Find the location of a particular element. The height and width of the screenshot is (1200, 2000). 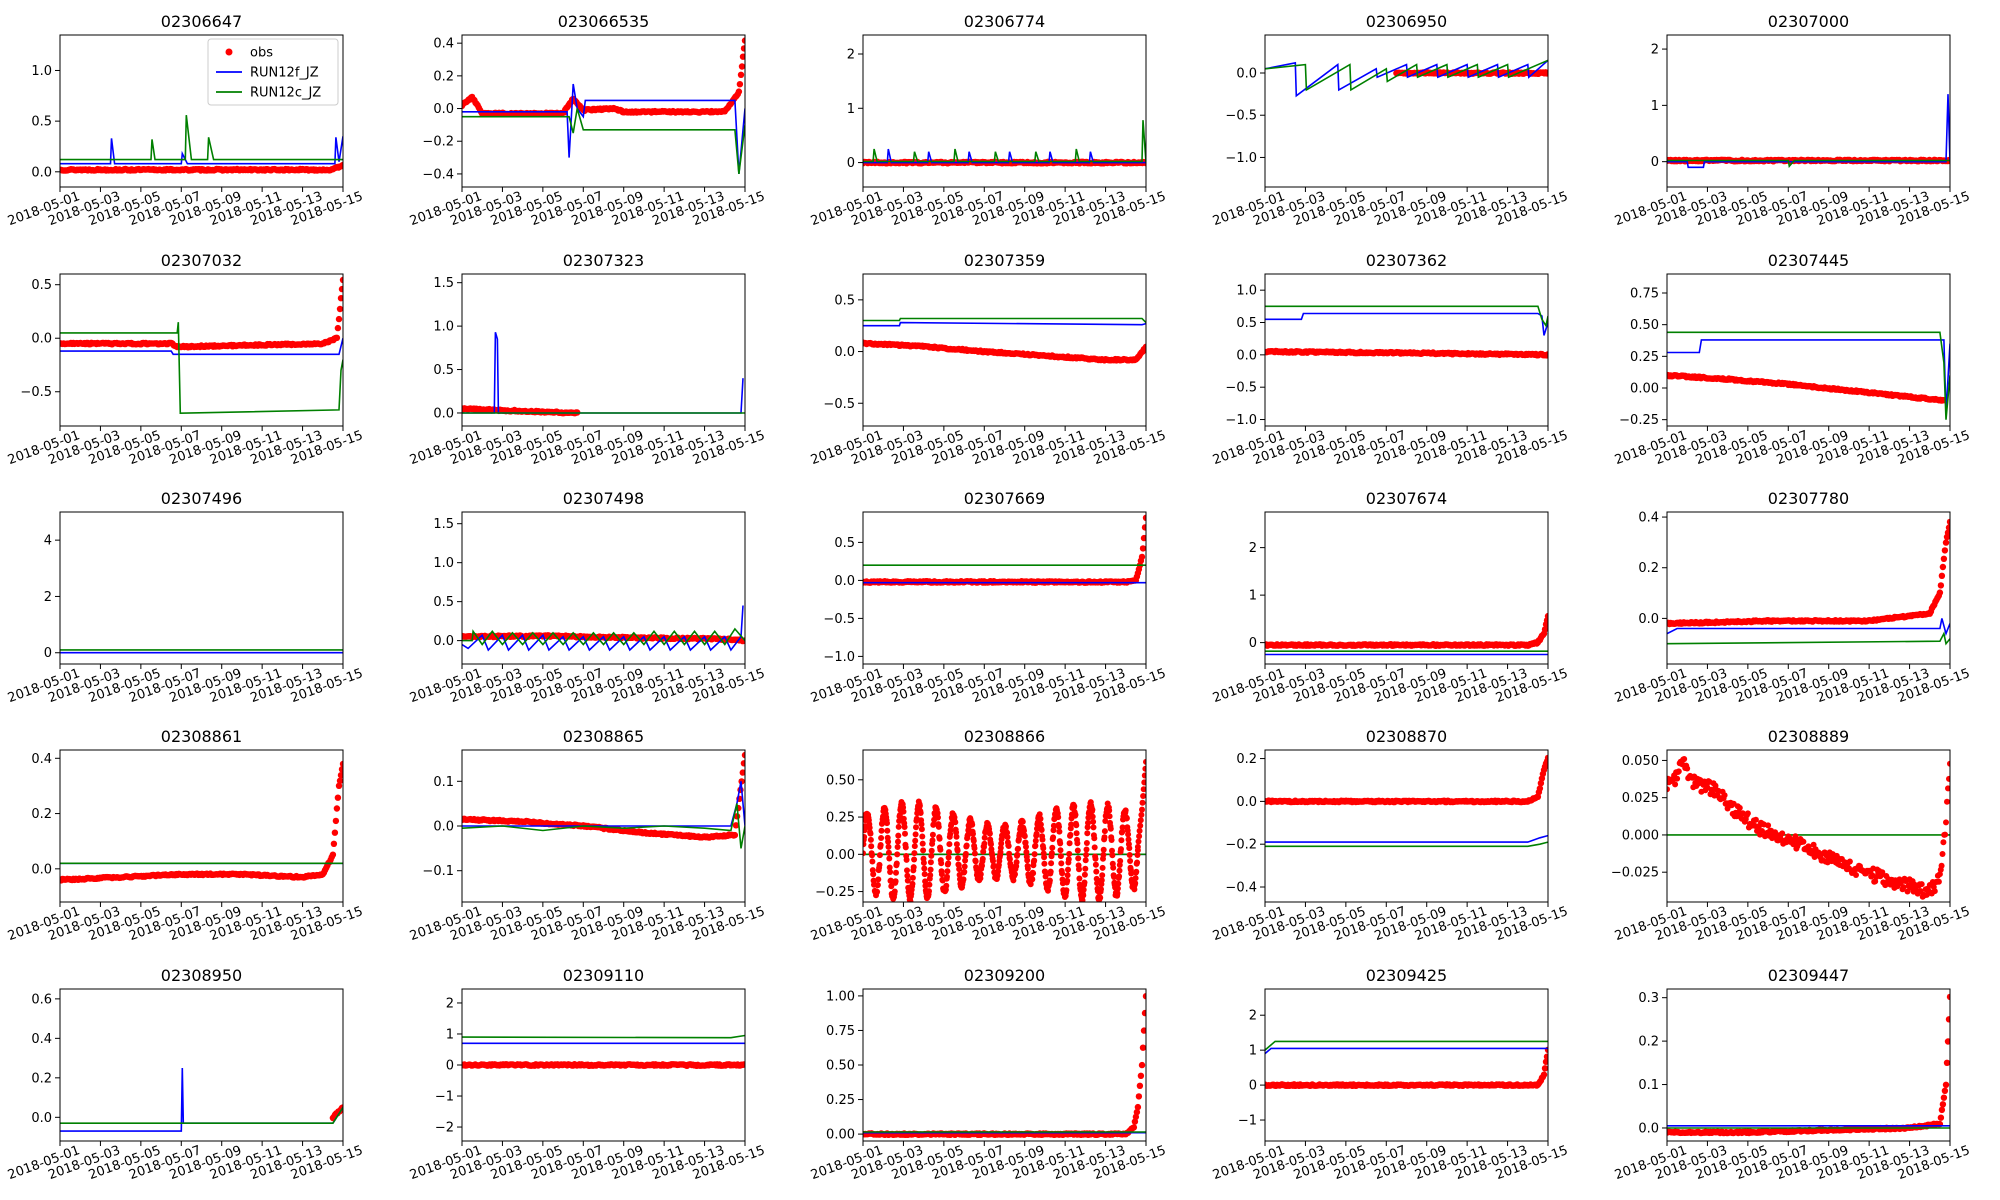

panel-title: 02307359 is located at coordinates (1004, 260).